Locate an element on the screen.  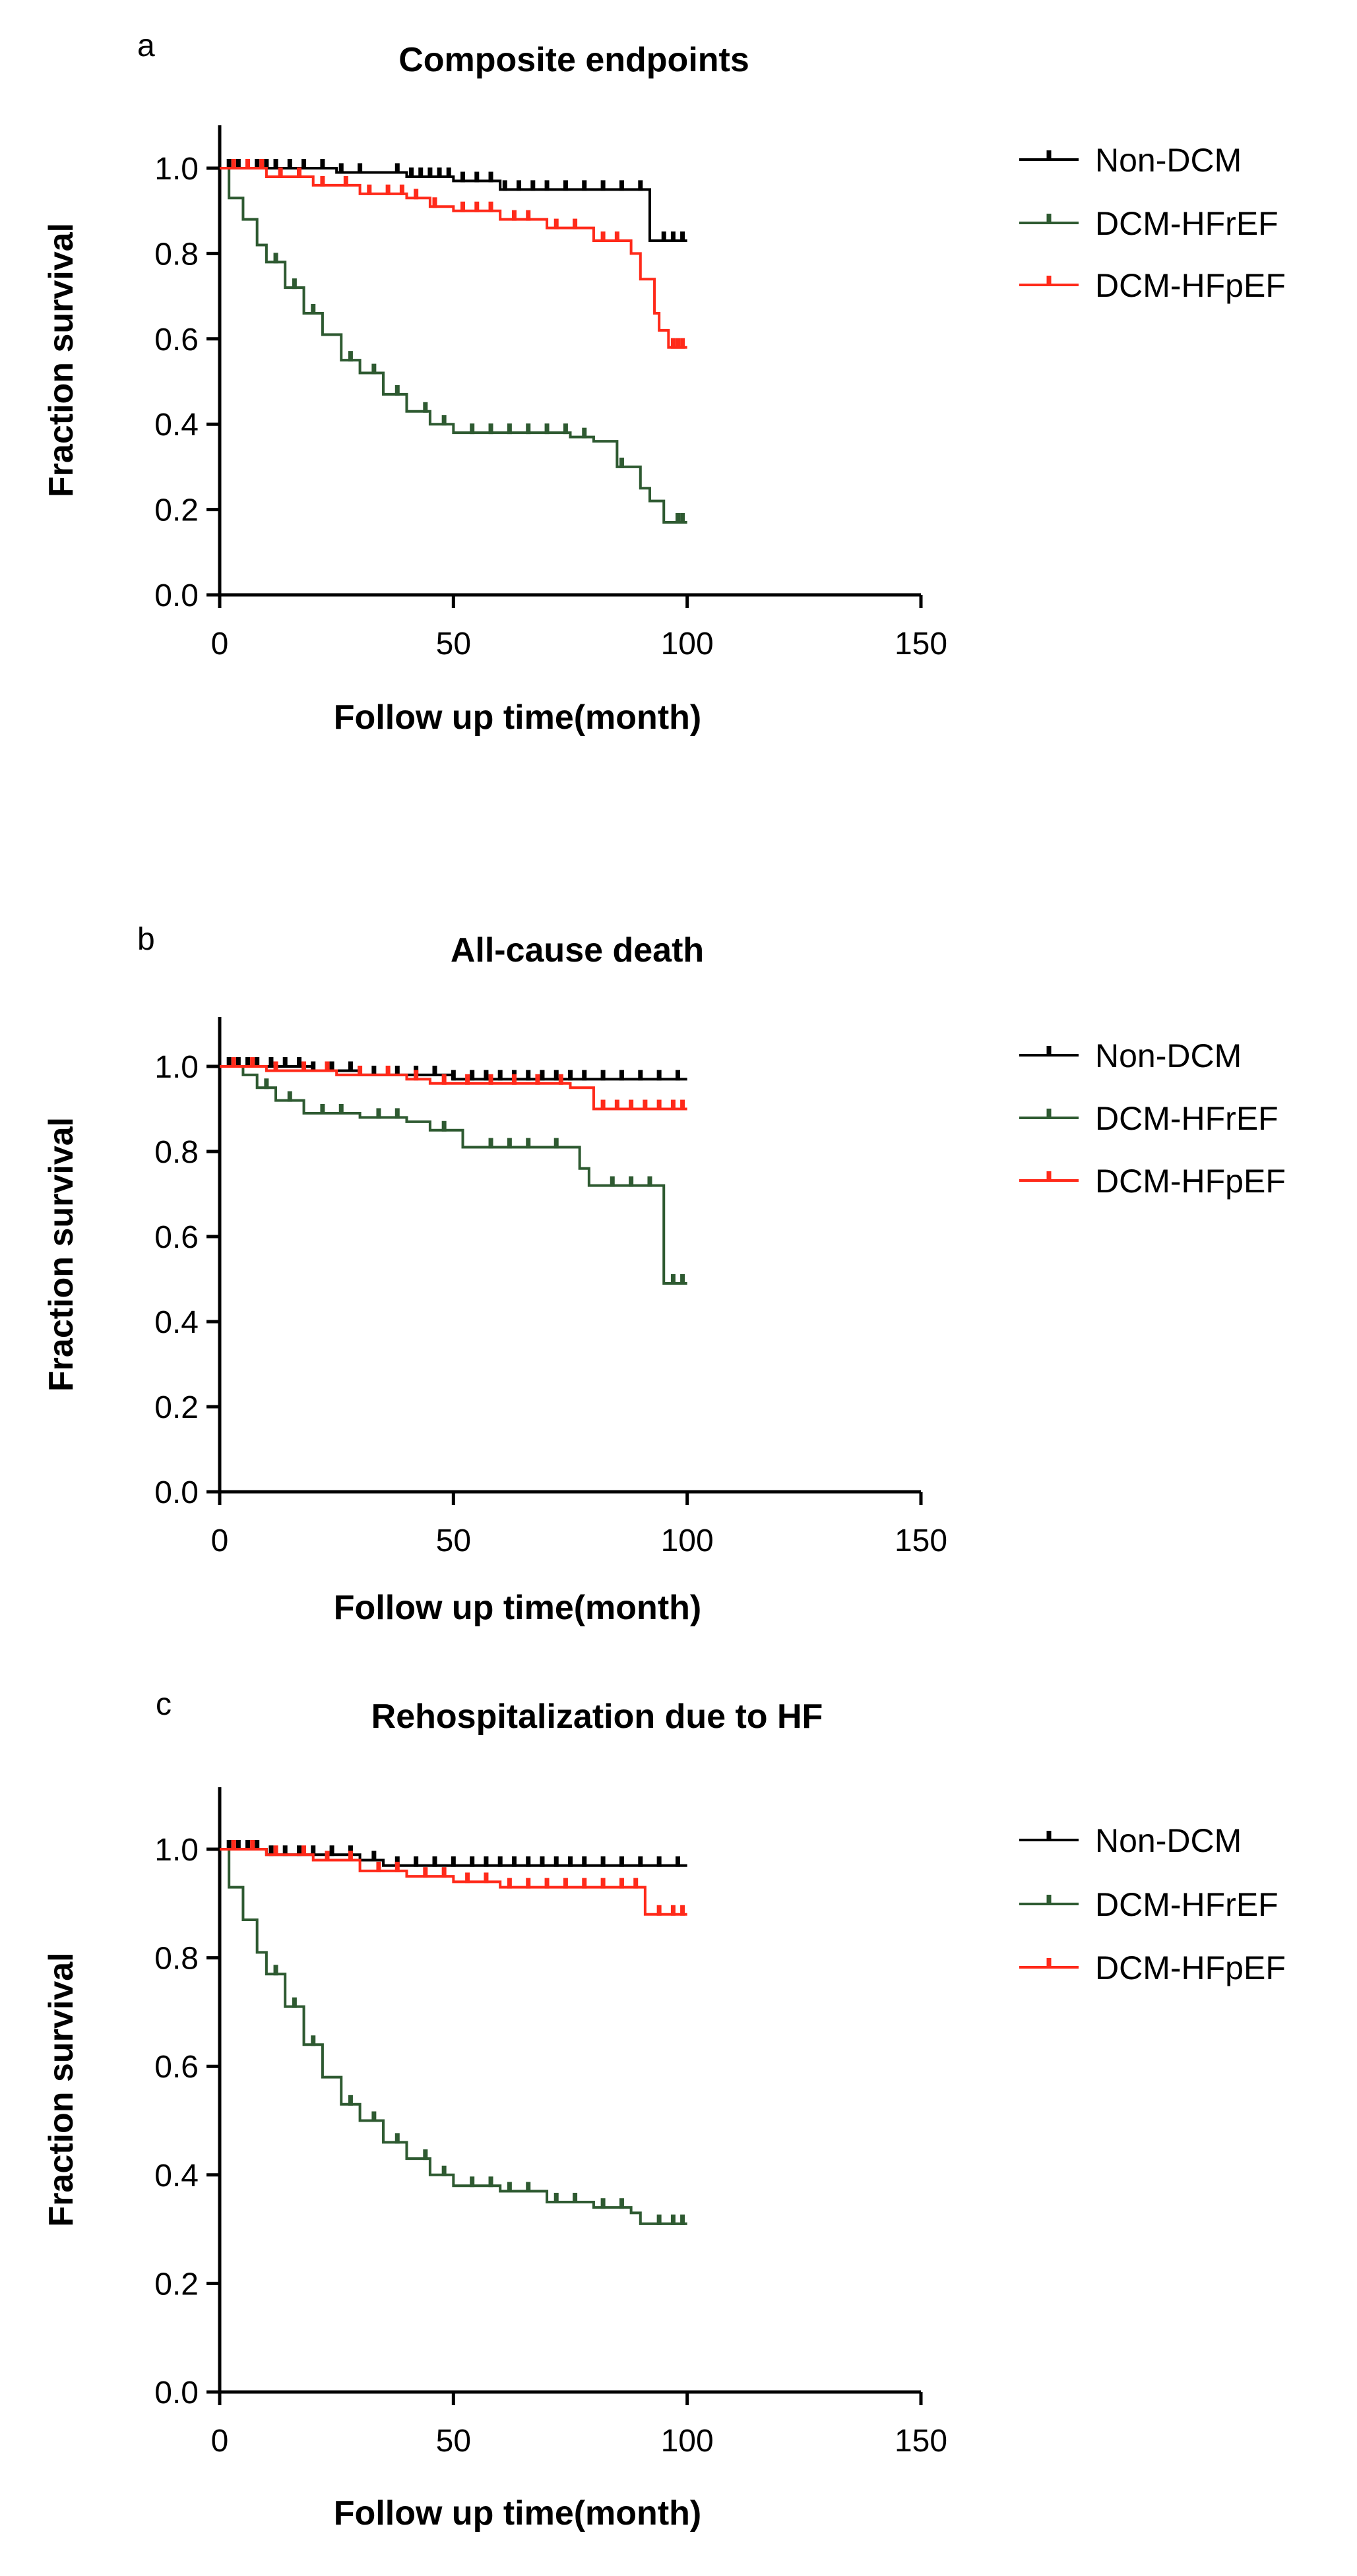
chart-title: Composite endpoints is located at coordinates (574, 60).